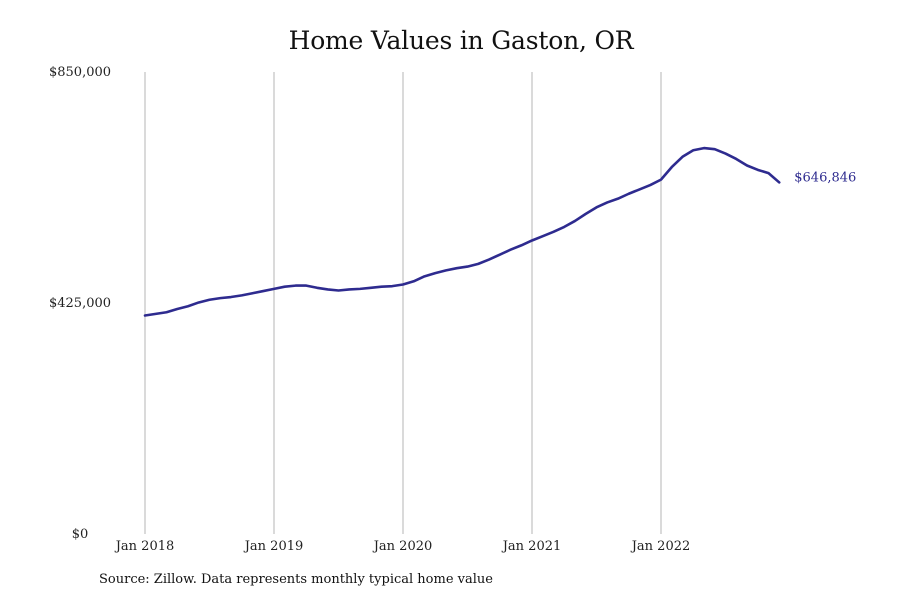 Image resolution: width=900 pixels, height=600 pixels. What do you see at coordinates (80, 534) in the screenshot?
I see `y-tick-label: $0` at bounding box center [80, 534].